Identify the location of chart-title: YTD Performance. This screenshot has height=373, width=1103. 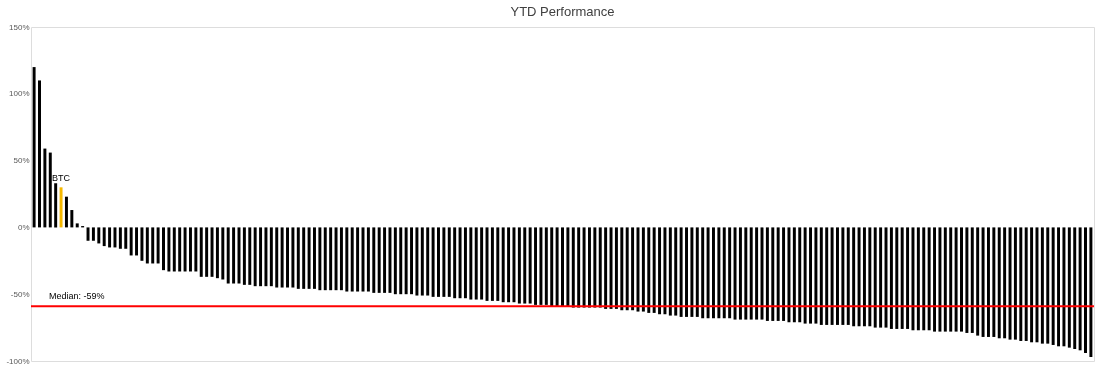
(562, 11).